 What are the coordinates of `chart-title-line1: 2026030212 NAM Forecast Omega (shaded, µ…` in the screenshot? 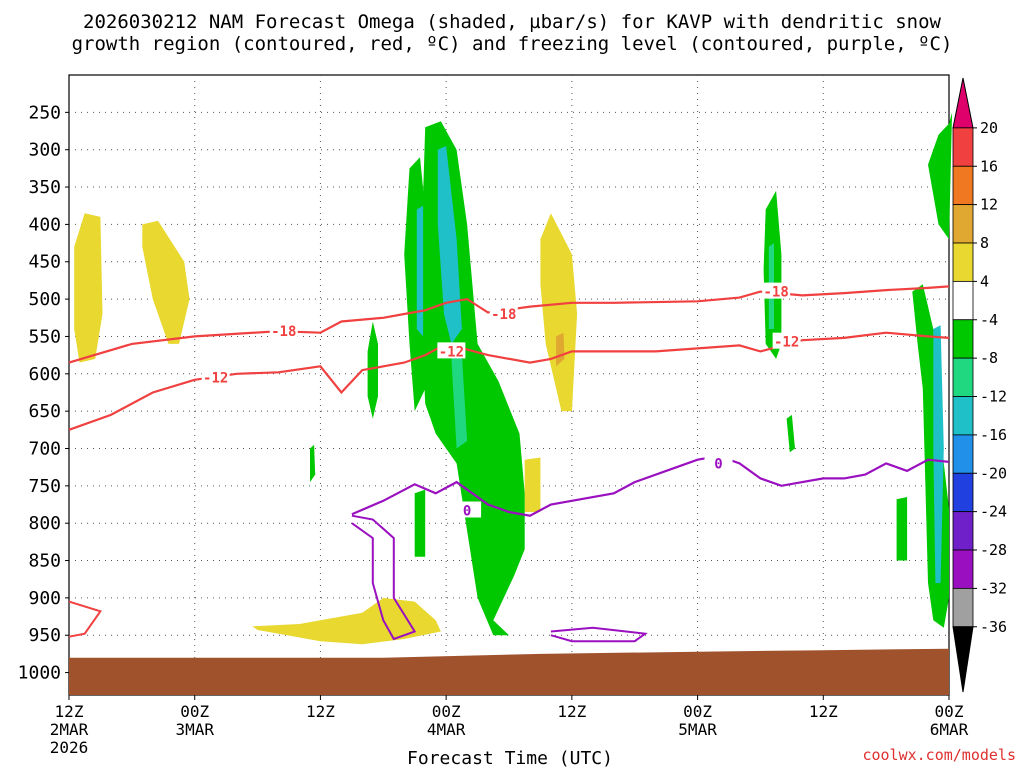 It's located at (512, 22).